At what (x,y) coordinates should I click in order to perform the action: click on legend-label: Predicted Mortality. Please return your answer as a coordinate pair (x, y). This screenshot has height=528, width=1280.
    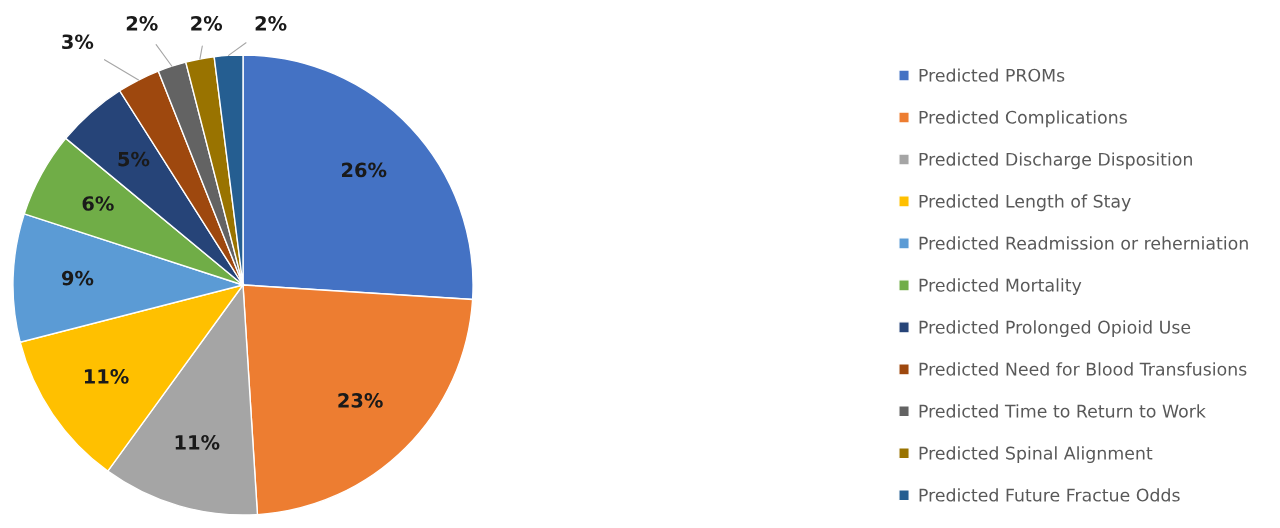
    Looking at the image, I should click on (1000, 287).